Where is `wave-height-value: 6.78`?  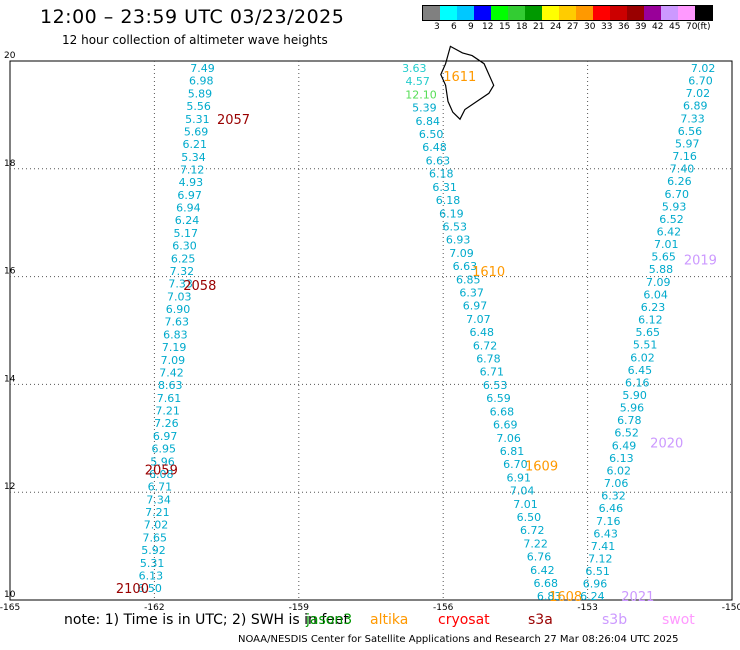
wave-height-value: 6.78 is located at coordinates (629, 420).